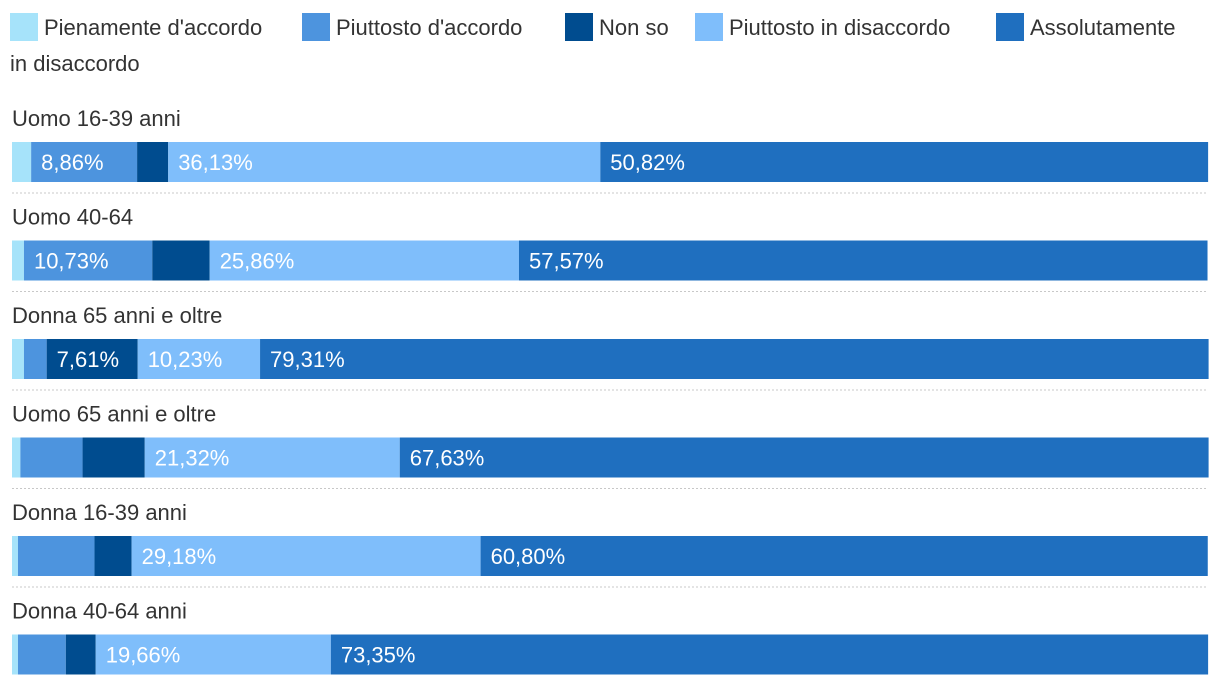 This screenshot has width=1220, height=686. What do you see at coordinates (213, 654) in the screenshot?
I see `bar-segment-donna-40-64-anni-piuttosto-in-disaccordo` at bounding box center [213, 654].